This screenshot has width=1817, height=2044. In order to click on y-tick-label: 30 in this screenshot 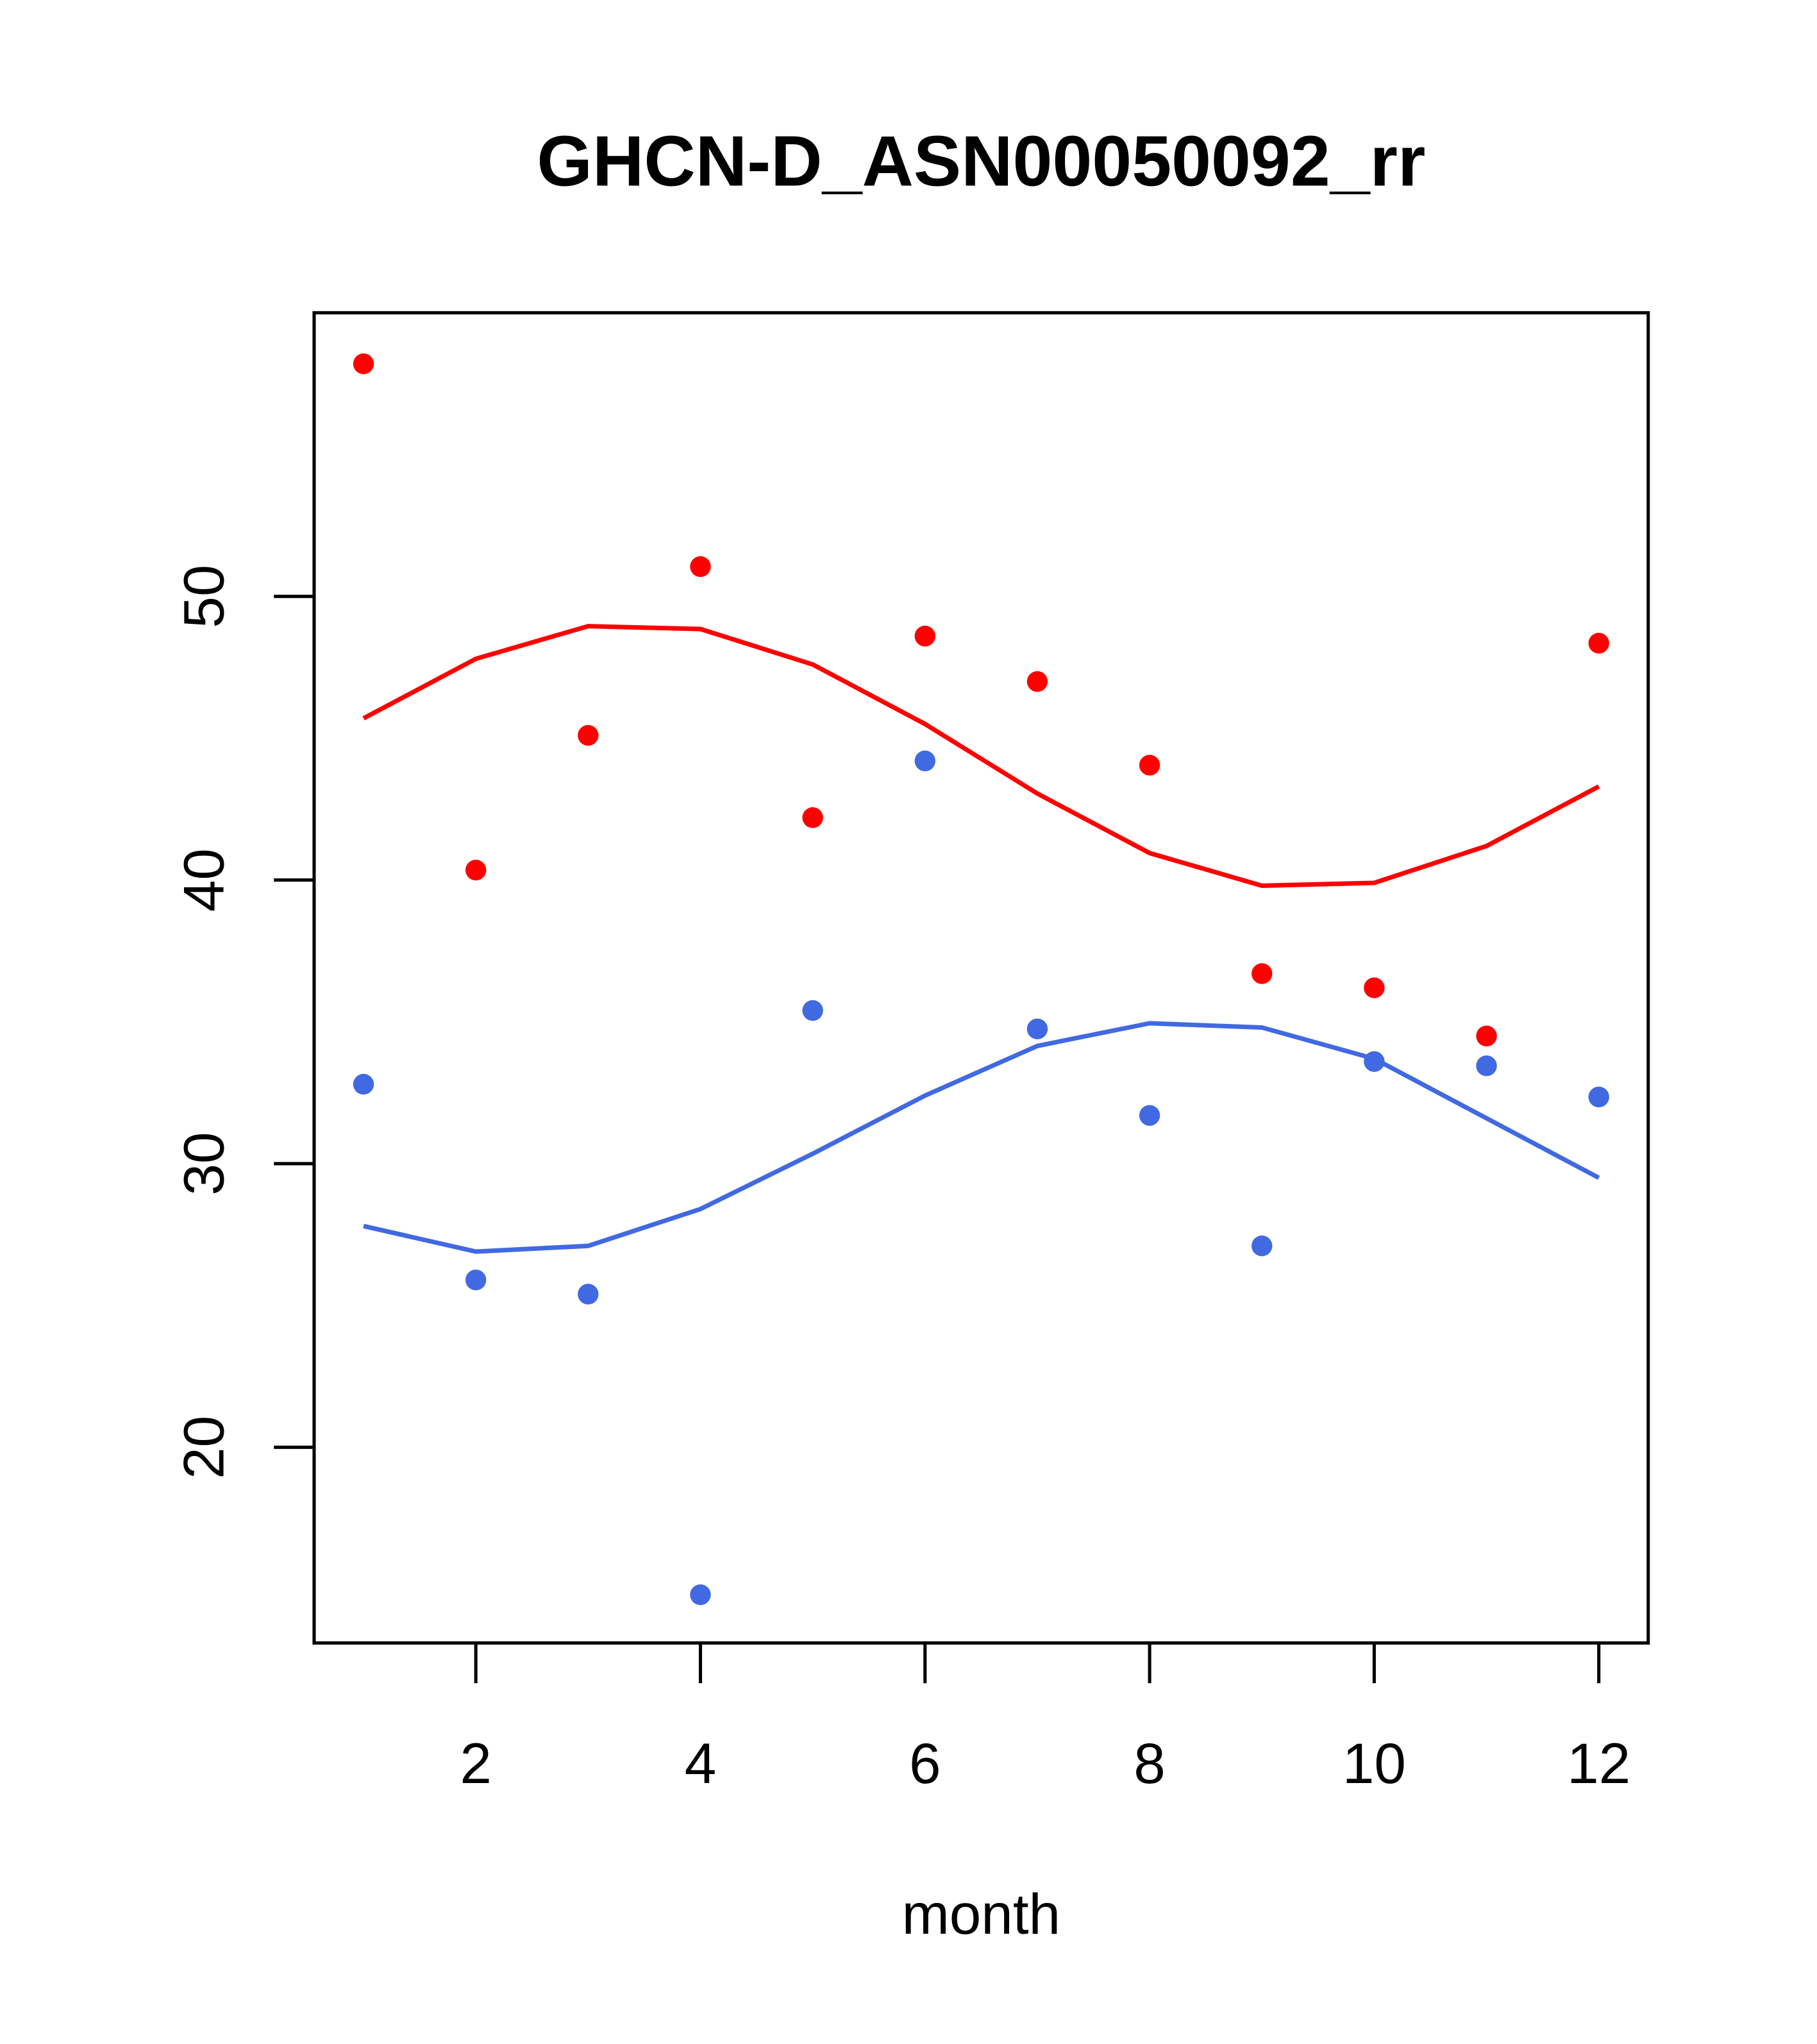, I will do `click(203, 1163)`.